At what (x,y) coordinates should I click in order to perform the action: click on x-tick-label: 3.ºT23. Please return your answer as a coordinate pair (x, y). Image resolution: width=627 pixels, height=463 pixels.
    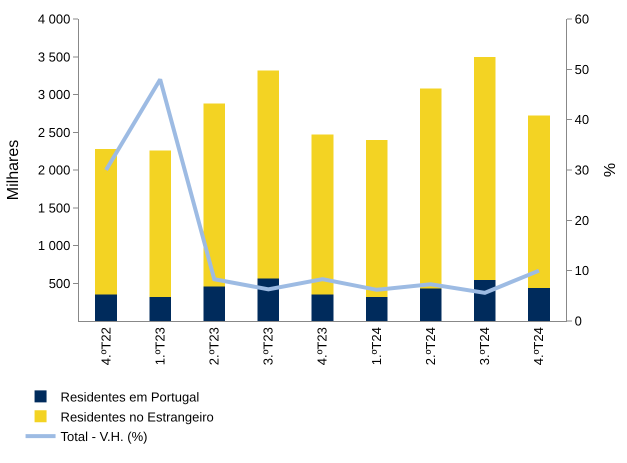
    Looking at the image, I should click on (268, 346).